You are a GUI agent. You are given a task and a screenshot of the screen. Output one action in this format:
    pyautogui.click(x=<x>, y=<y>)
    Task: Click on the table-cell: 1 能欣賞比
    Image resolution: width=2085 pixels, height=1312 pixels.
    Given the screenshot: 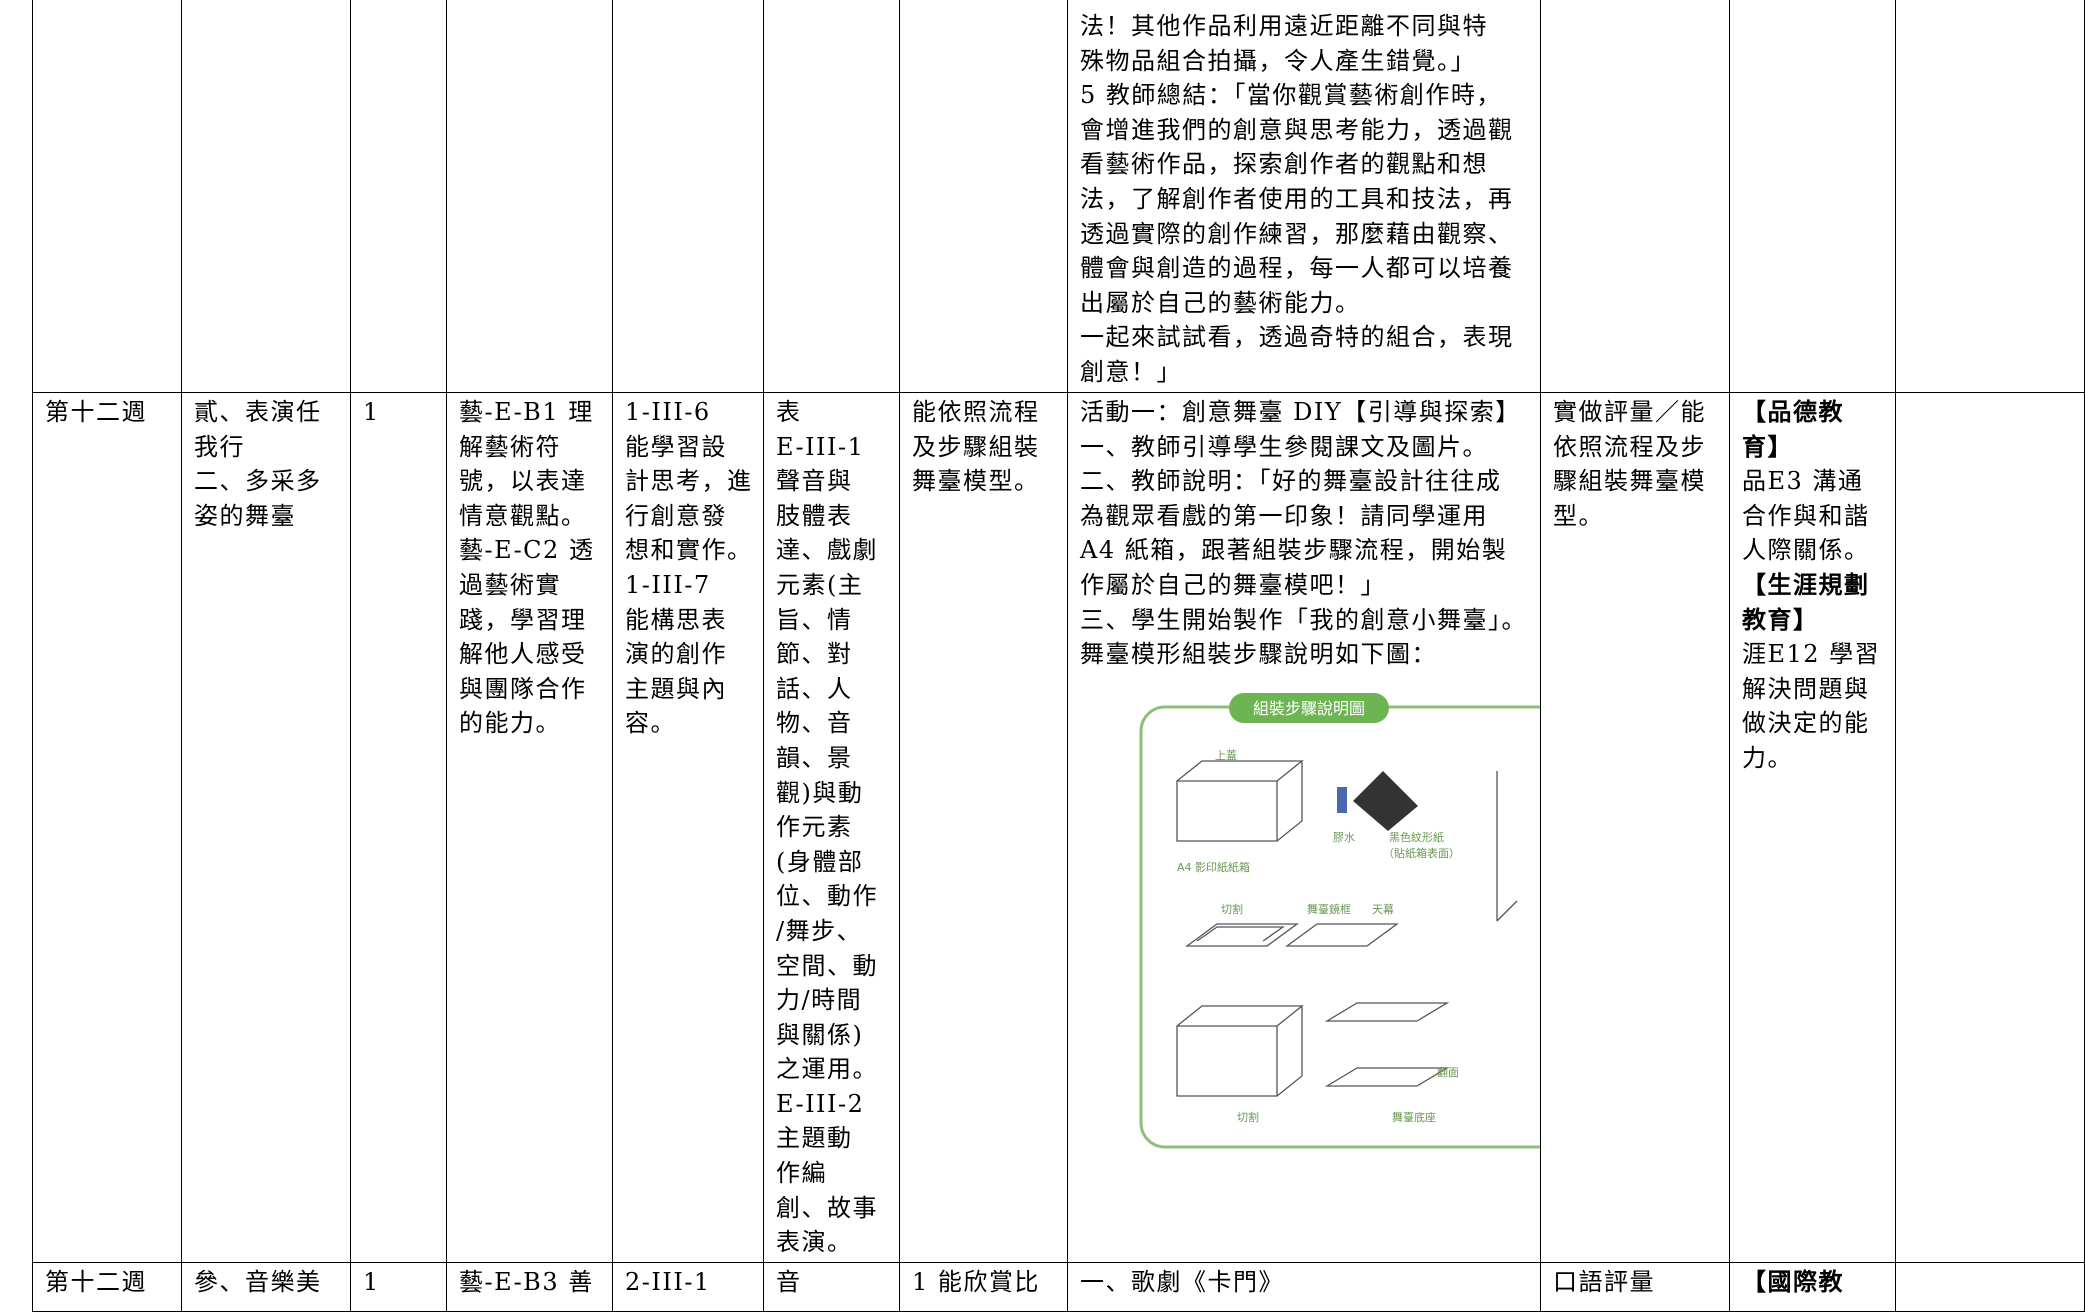 What is the action you would take?
    pyautogui.click(x=984, y=1286)
    